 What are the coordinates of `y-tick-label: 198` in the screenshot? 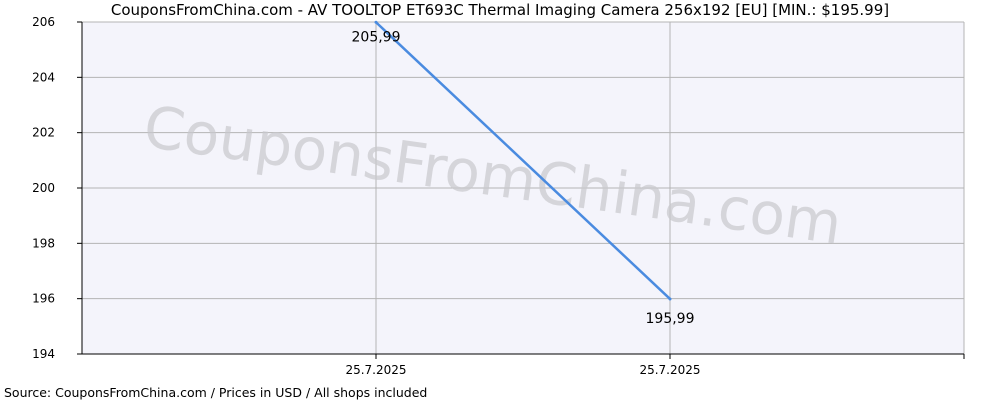 It's located at (43, 243).